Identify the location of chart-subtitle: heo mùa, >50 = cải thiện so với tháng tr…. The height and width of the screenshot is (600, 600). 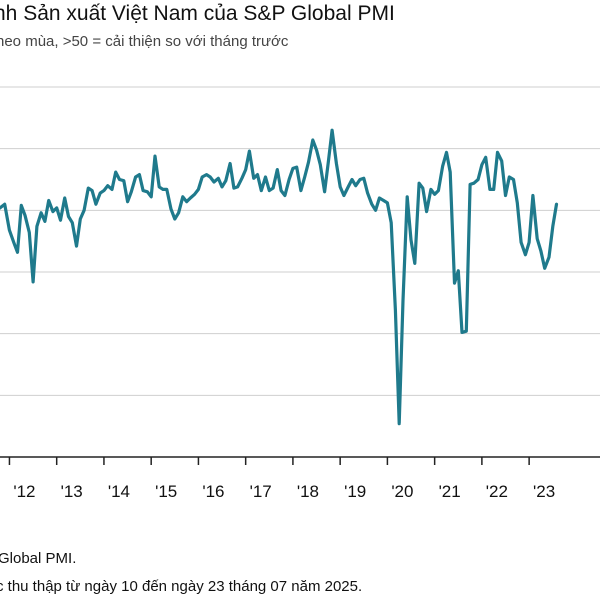
(144, 41).